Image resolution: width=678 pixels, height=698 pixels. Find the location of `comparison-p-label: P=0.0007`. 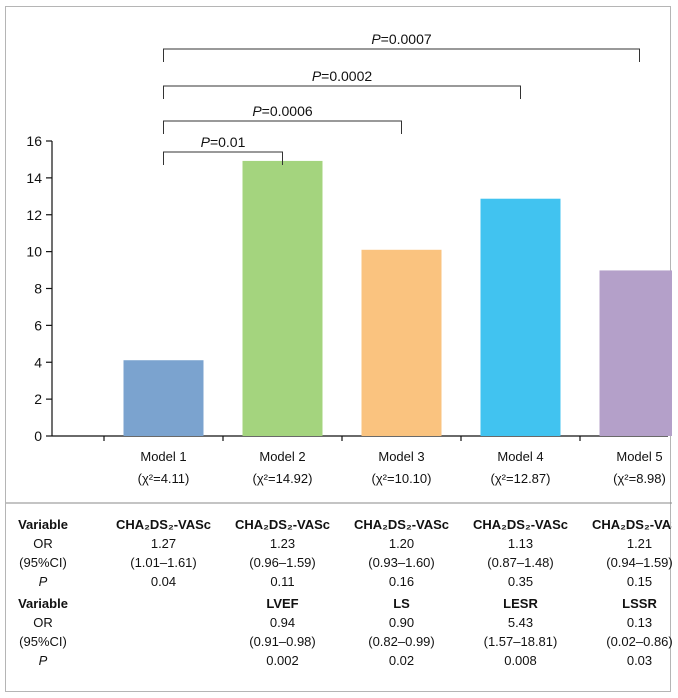

comparison-p-label: P=0.0007 is located at coordinates (401, 39).